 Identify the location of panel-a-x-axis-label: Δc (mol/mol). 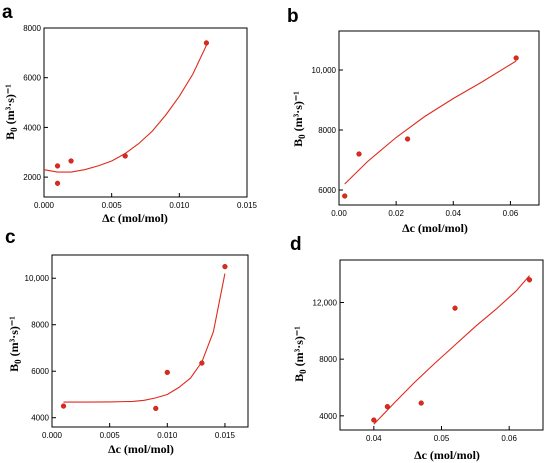
(135, 218).